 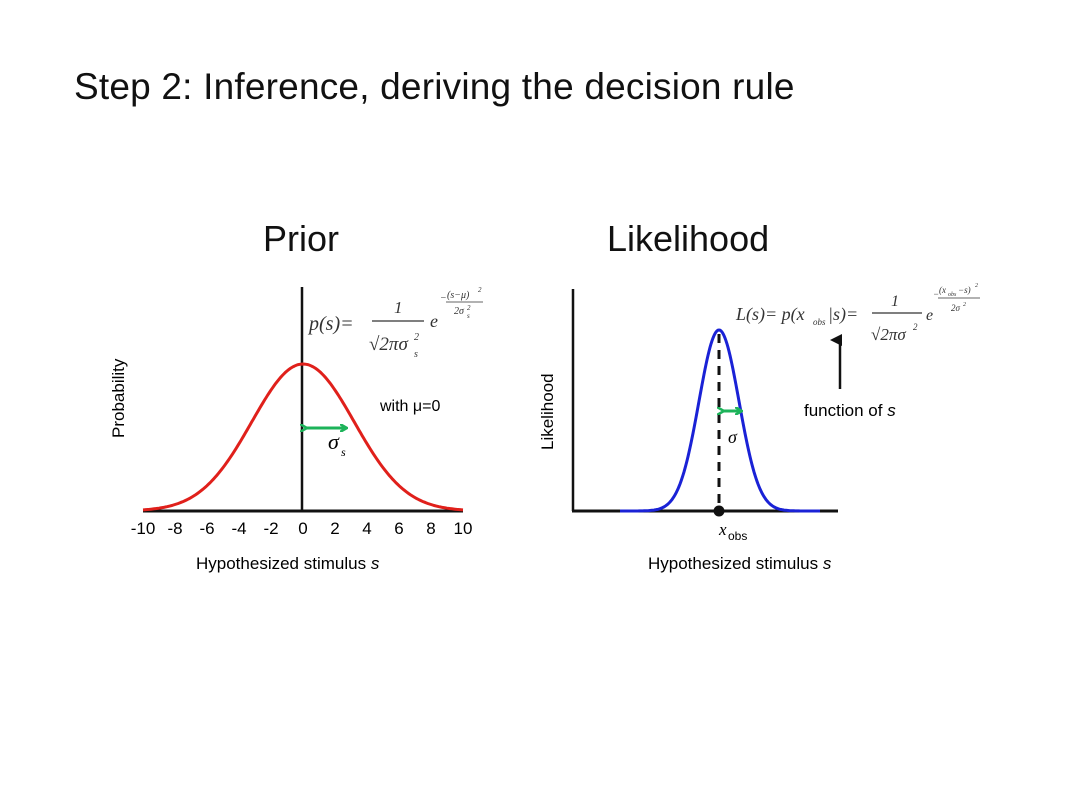 What do you see at coordinates (942, 290) in the screenshot?
I see `likelihood-formula-exp-num: (x` at bounding box center [942, 290].